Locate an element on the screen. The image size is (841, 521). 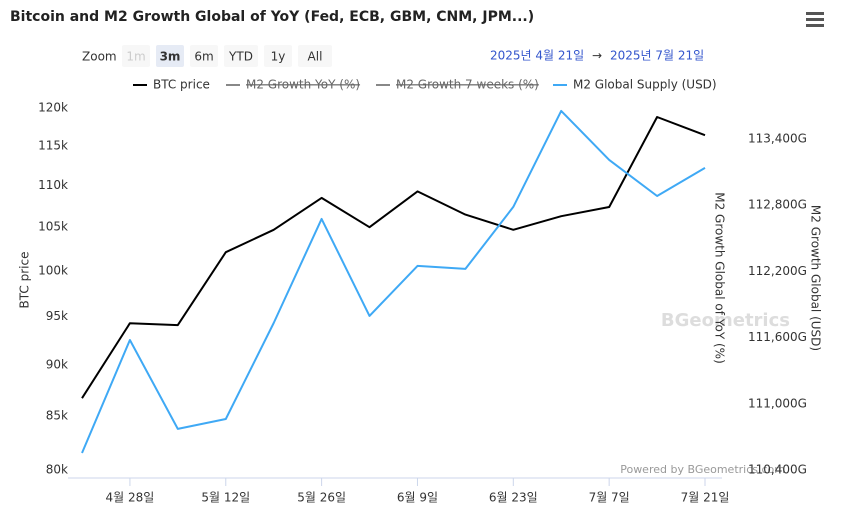
zoom-label: Zoom is located at coordinates (99, 57).